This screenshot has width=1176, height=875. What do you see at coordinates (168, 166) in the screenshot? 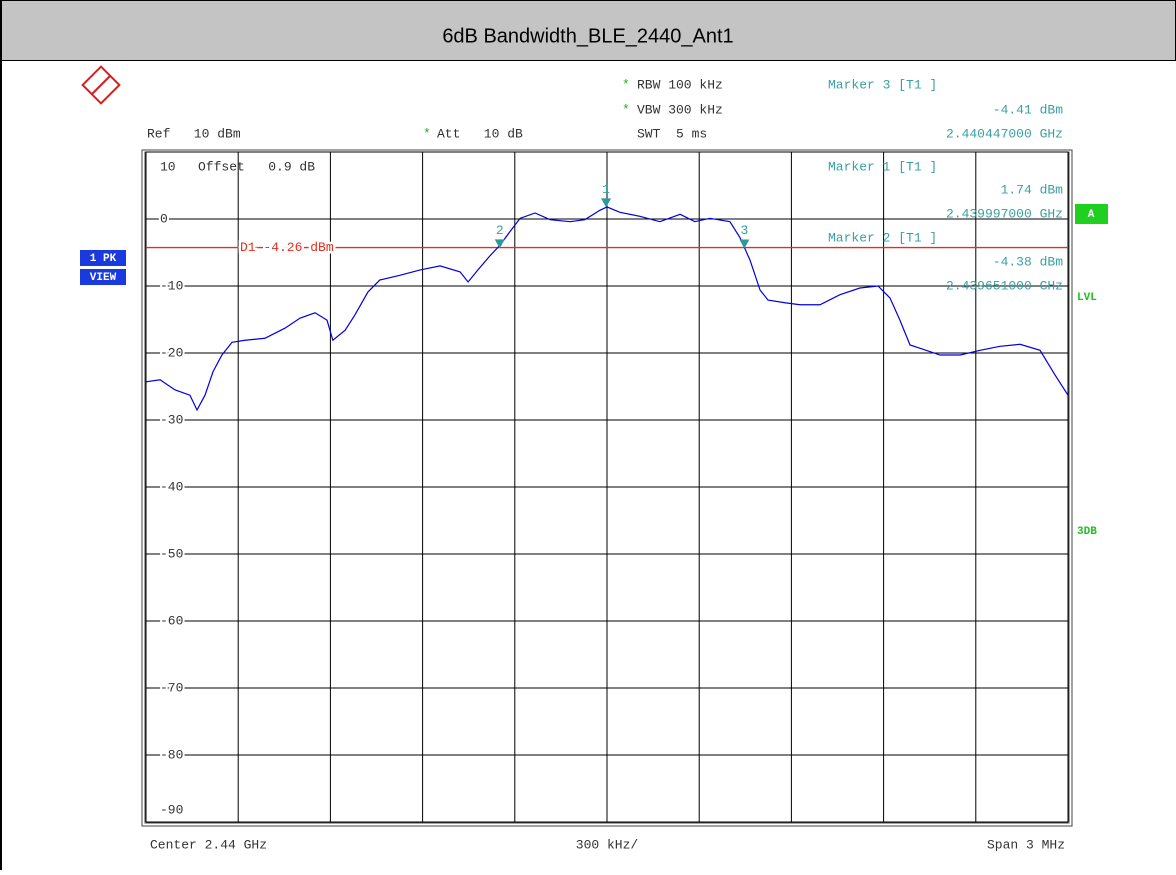
I see `y-tick-label: 10` at bounding box center [168, 166].